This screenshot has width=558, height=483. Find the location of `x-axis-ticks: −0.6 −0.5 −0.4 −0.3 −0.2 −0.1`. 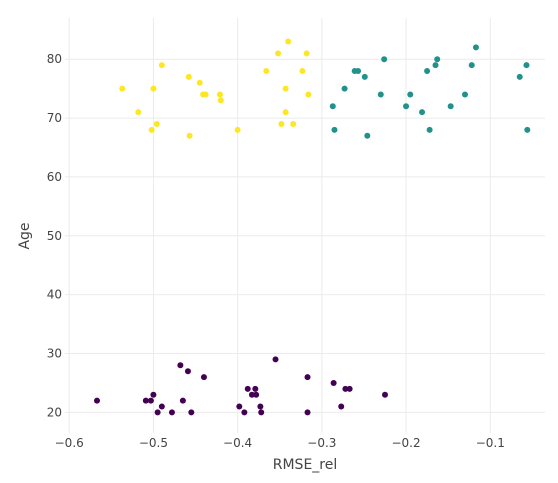

x-axis-ticks: −0.6 −0.5 −0.4 −0.3 −0.2 −0.1 is located at coordinates (280, 443).